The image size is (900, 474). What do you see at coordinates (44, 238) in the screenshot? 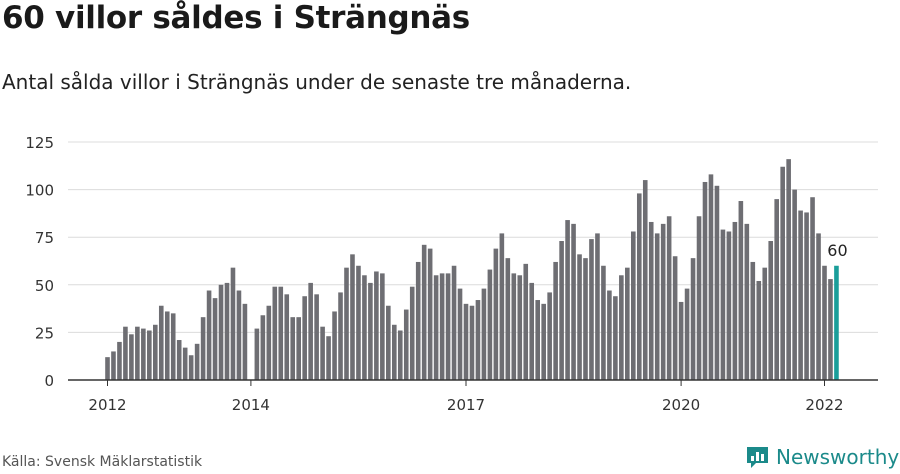
I see `y-tick-label: 75` at bounding box center [44, 238].